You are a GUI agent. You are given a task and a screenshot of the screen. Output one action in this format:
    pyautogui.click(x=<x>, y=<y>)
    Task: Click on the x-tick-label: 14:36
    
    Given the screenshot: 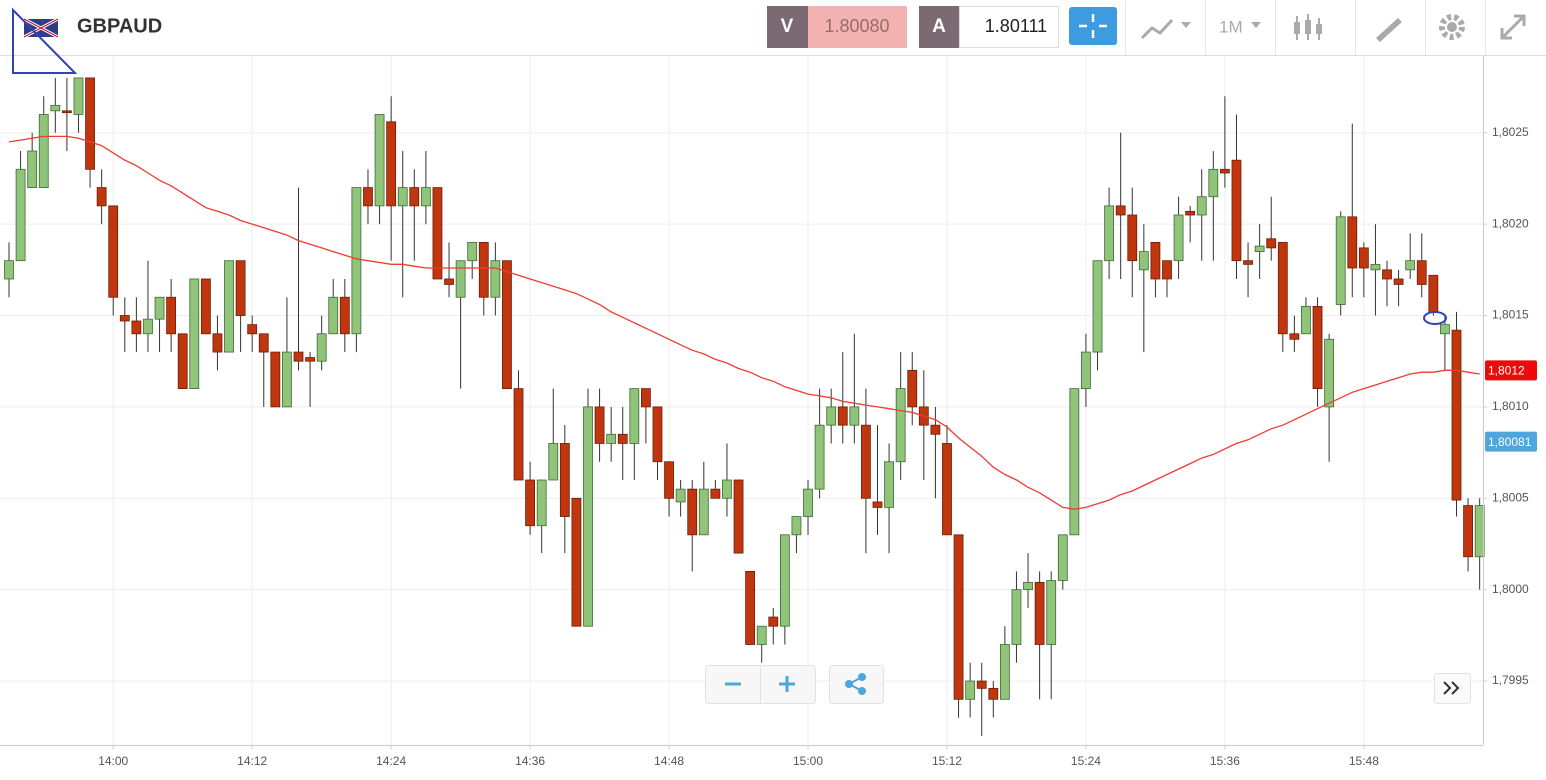 What is the action you would take?
    pyautogui.click(x=530, y=761)
    